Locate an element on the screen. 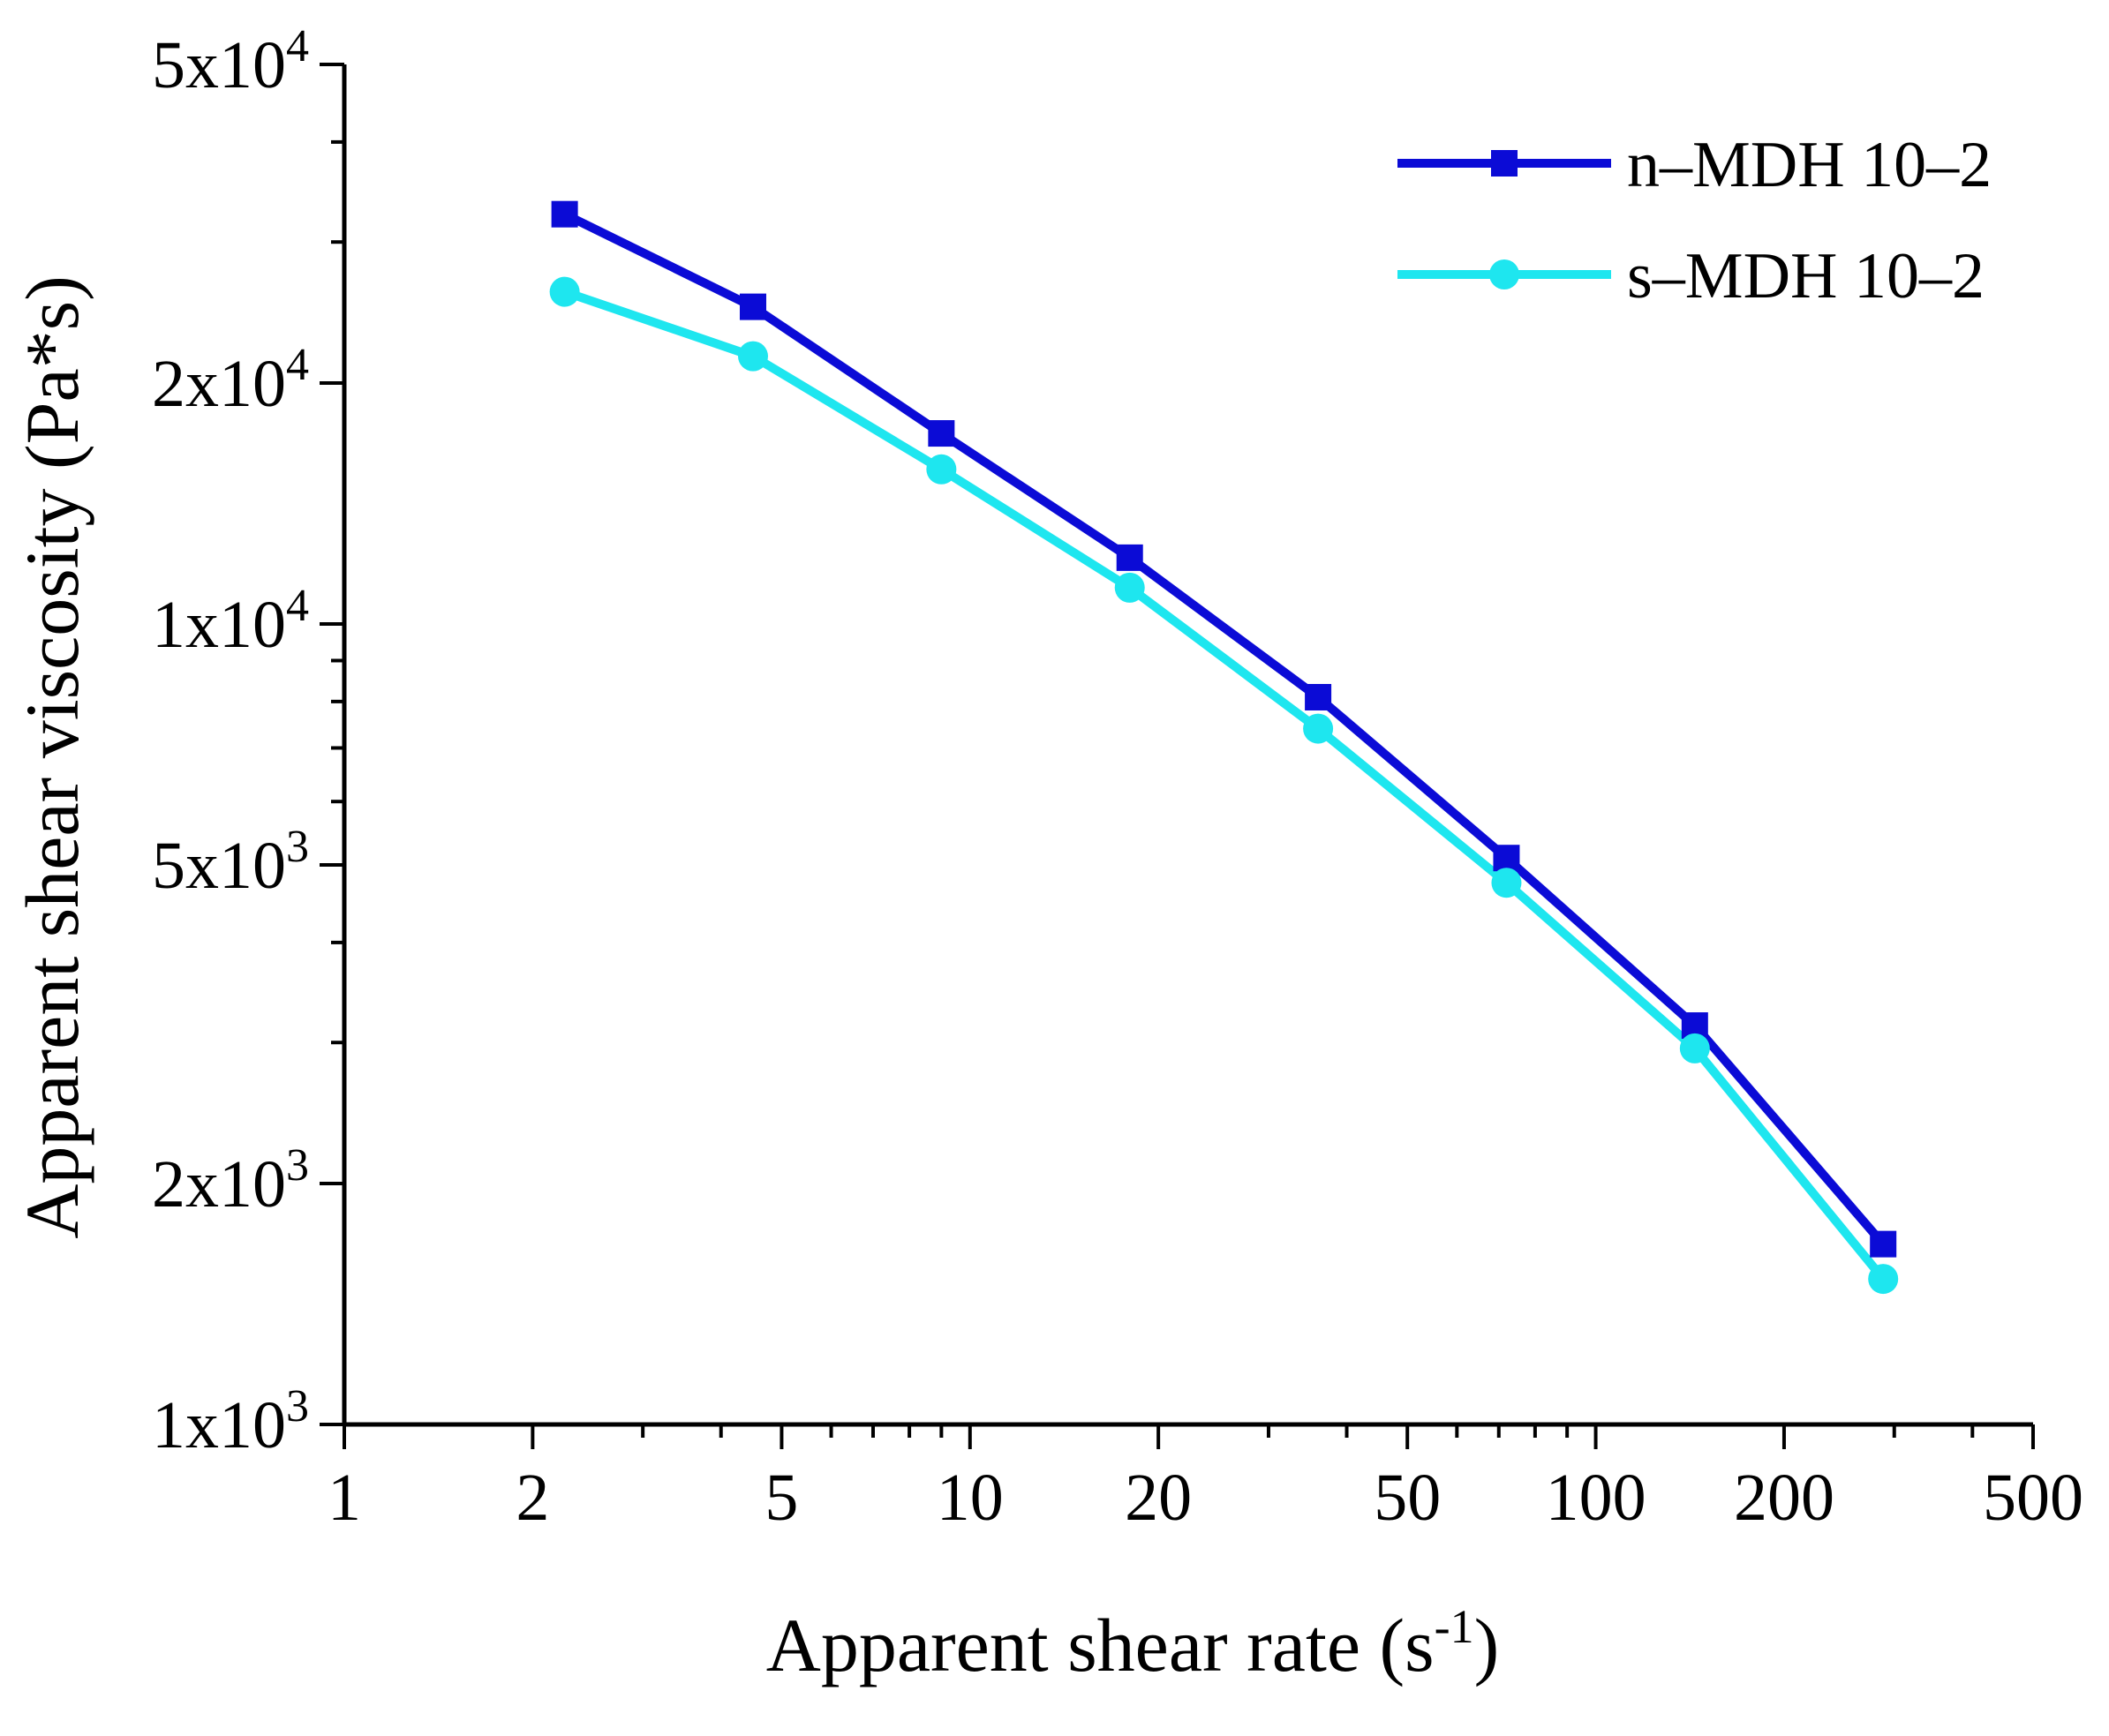 The height and width of the screenshot is (1736, 2109). y-tick-label: 1x10⁴ is located at coordinates (230, 621).